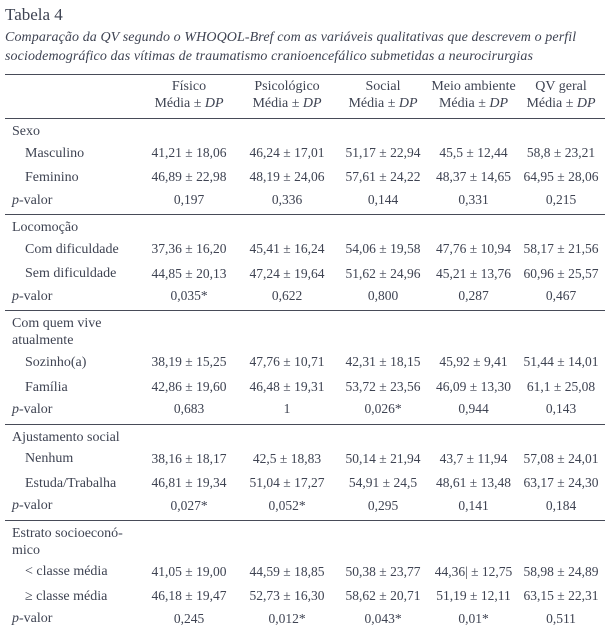  What do you see at coordinates (561, 618) in the screenshot?
I see `p-value-cell: 0,511` at bounding box center [561, 618].